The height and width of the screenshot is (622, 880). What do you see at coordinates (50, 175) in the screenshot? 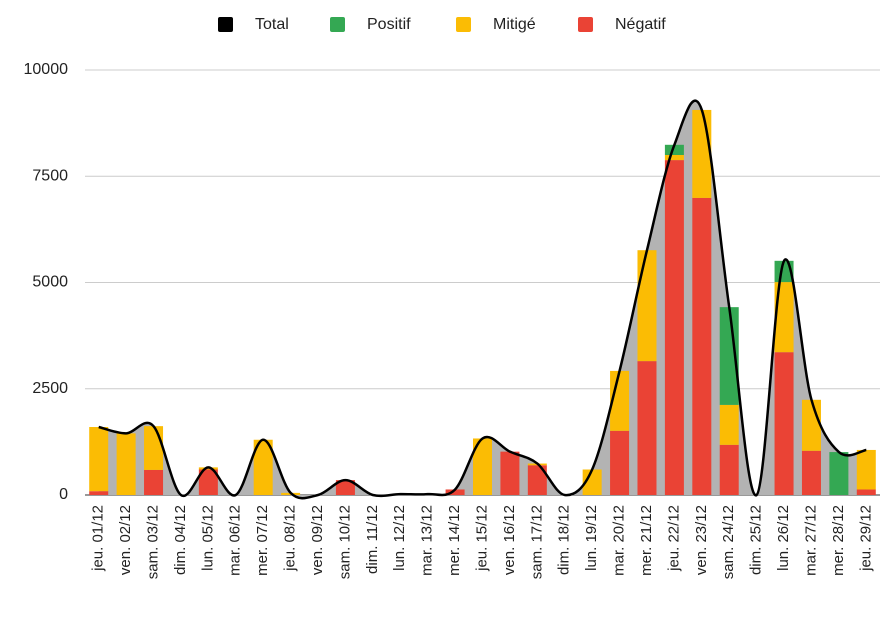
I see `y-tick-label: 7500` at bounding box center [50, 175].